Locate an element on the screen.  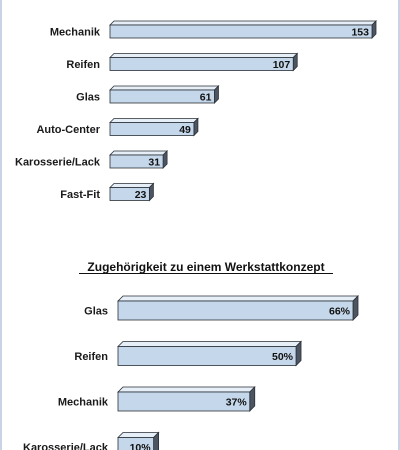
category-label-fast-fit: Fast-Fit is located at coordinates (80, 195).